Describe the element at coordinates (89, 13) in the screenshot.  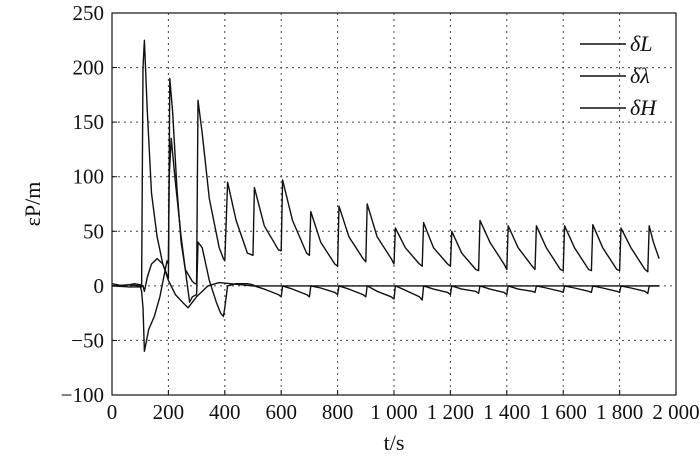
I see `y-tick-label: 250` at that location.